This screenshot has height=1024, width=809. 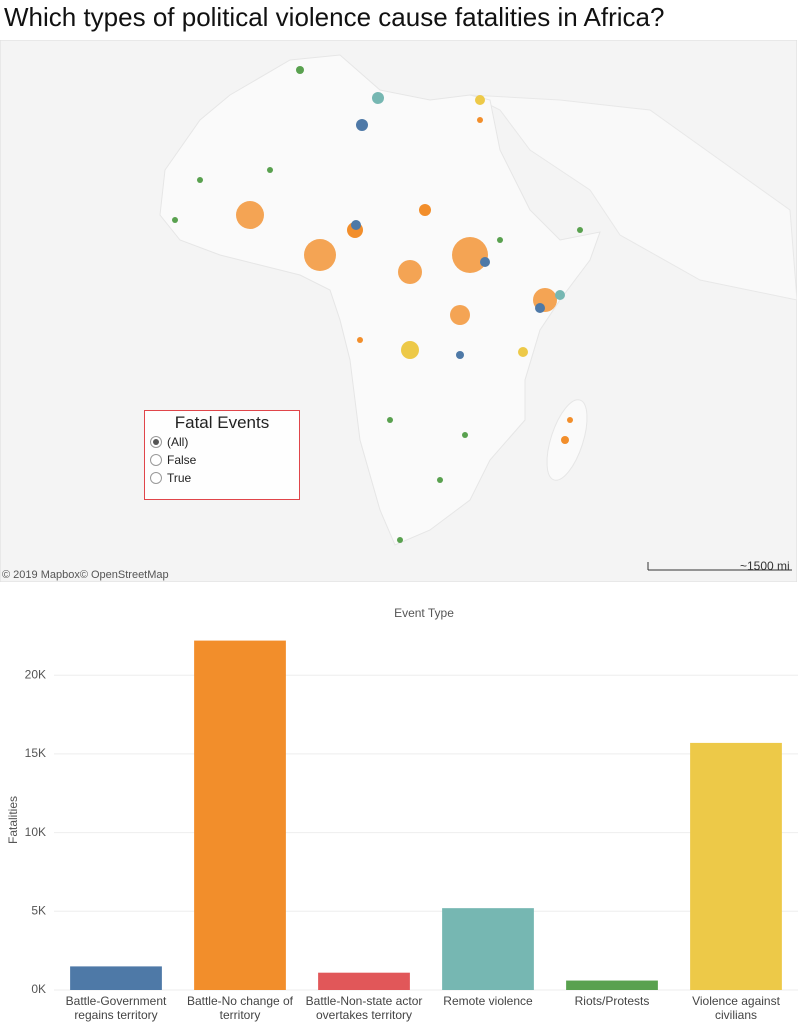 I want to click on x-axis-title: Event Type, so click(x=424, y=613).